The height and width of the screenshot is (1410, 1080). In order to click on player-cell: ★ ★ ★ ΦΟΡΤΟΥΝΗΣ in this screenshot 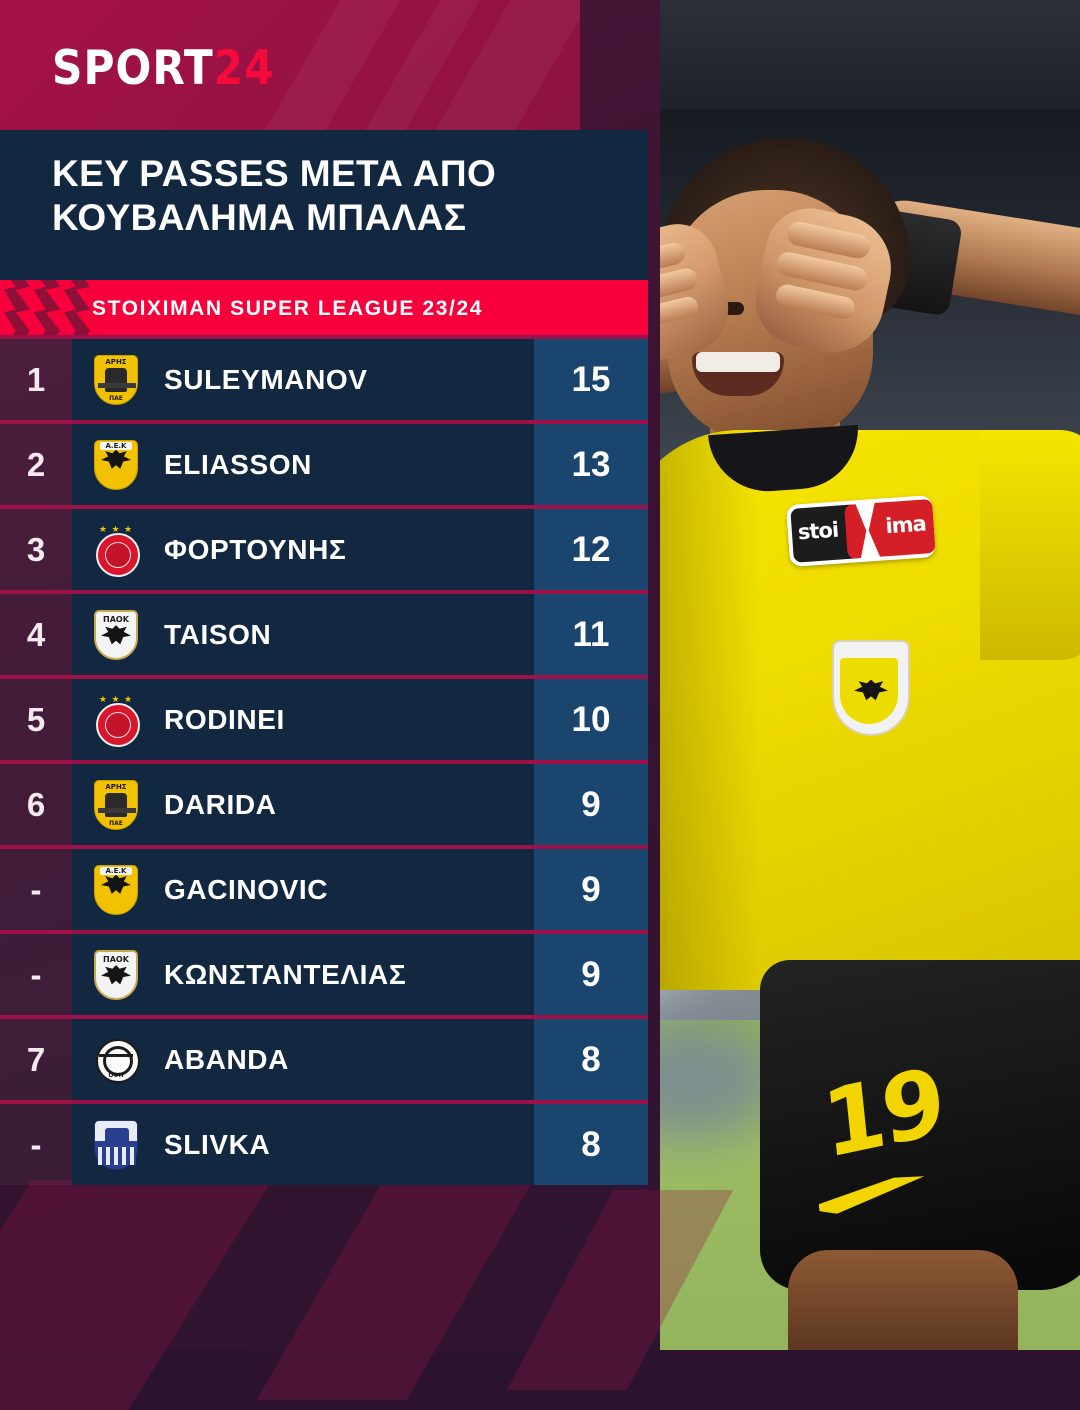, I will do `click(303, 549)`.